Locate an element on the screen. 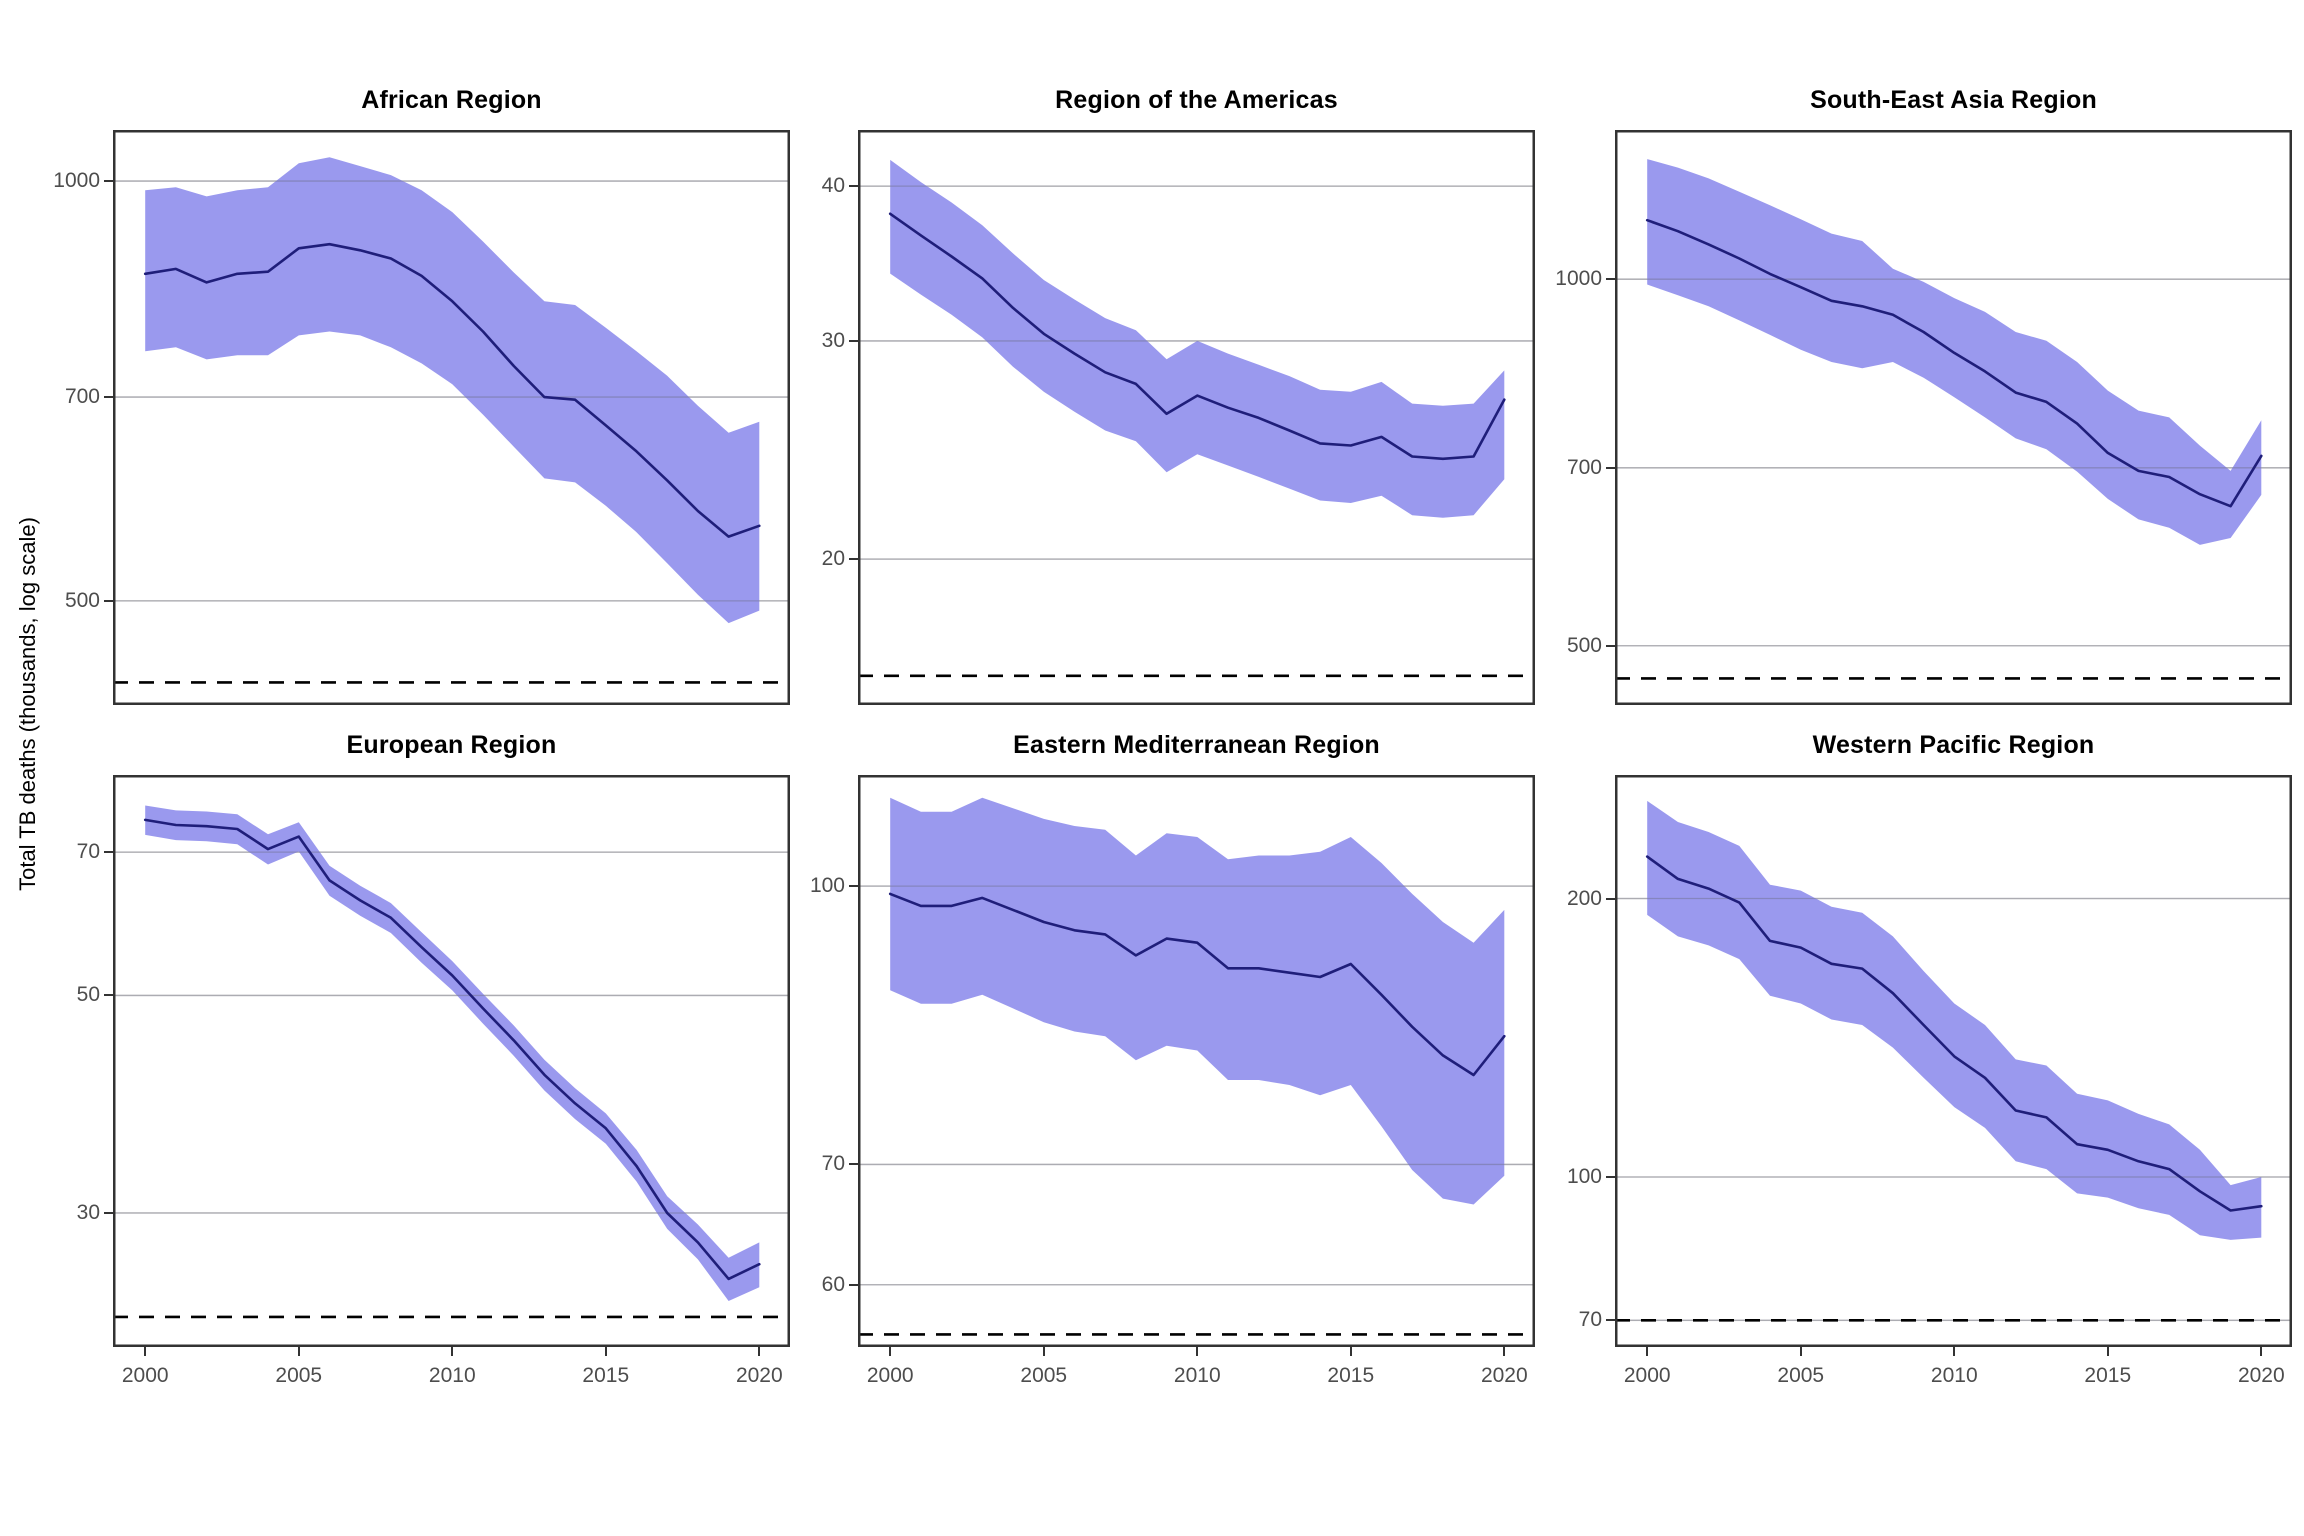 This screenshot has width=2304, height=1536. panel-title: Western Pacific Region is located at coordinates (1953, 745).